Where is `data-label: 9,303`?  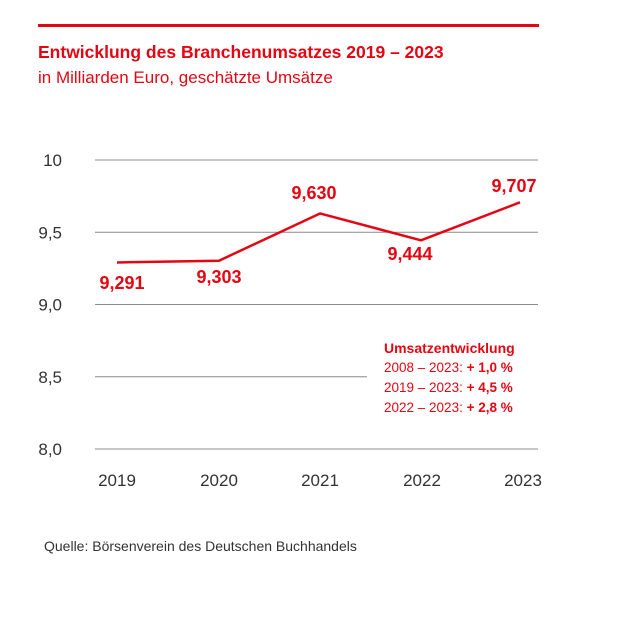
data-label: 9,303 is located at coordinates (218, 277).